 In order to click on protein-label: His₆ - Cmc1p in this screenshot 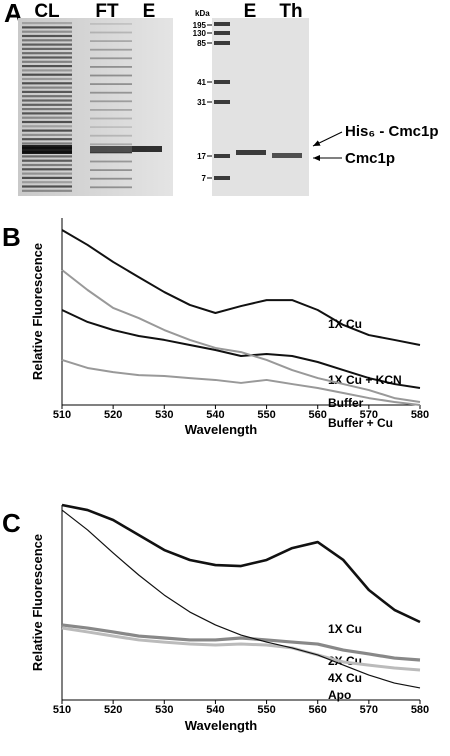, I will do `click(392, 131)`.